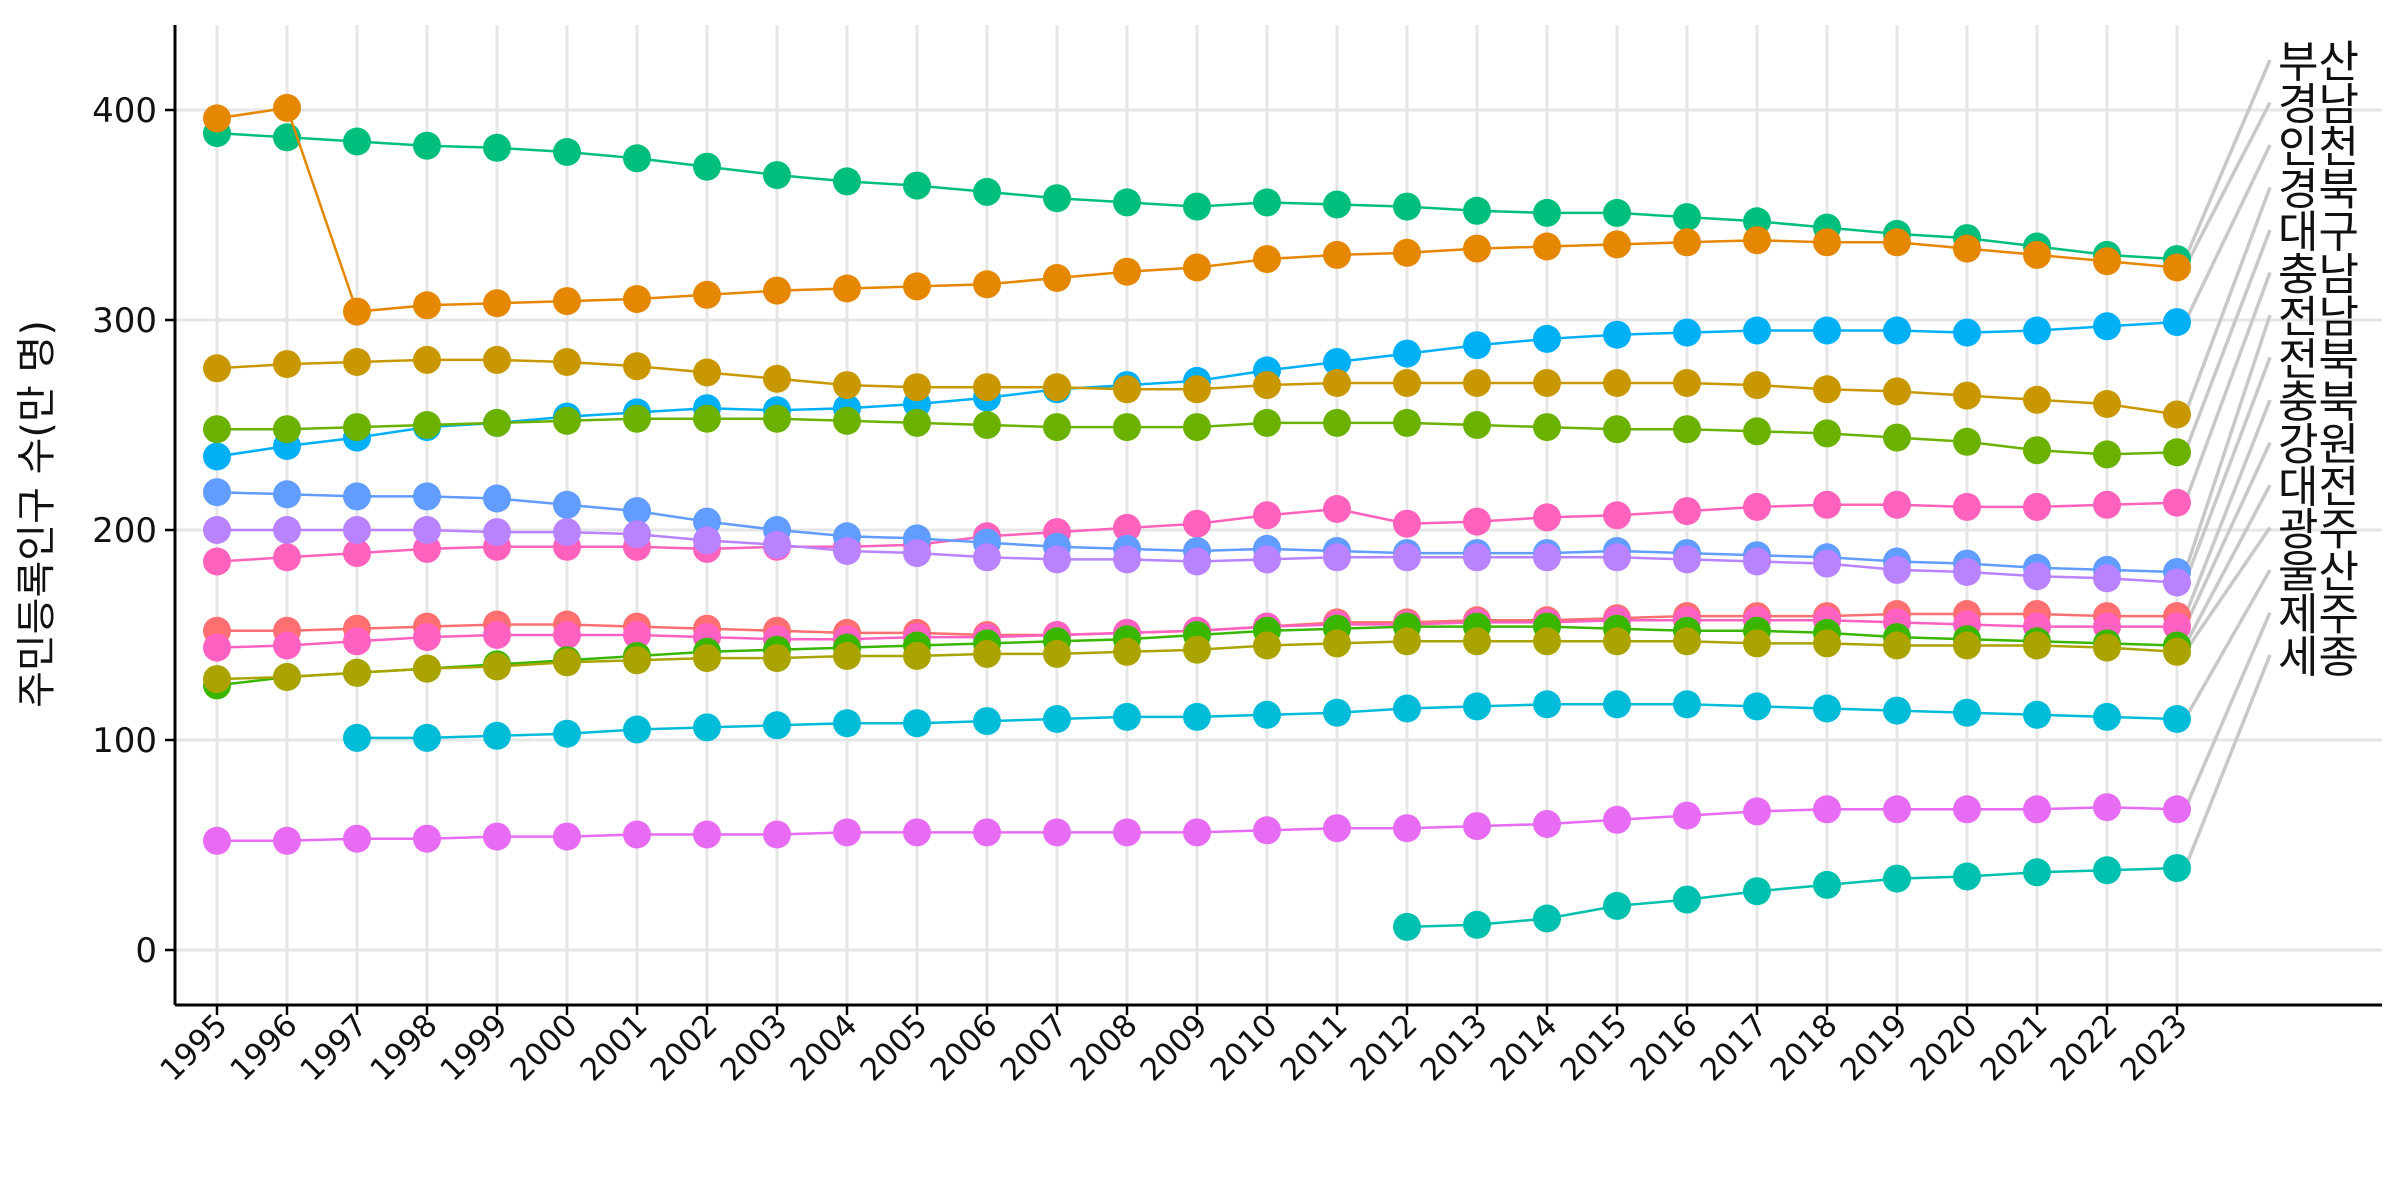 This screenshot has width=2400, height=1204. I want to click on x-tick-label: 2009, so click(1173, 1047).